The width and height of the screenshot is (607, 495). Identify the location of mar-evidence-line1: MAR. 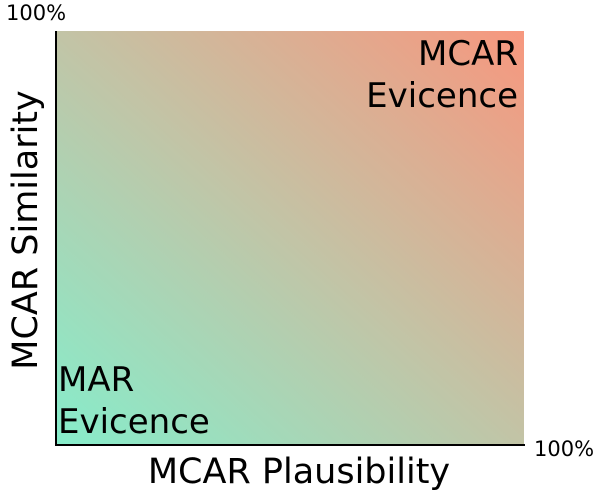
(96, 380).